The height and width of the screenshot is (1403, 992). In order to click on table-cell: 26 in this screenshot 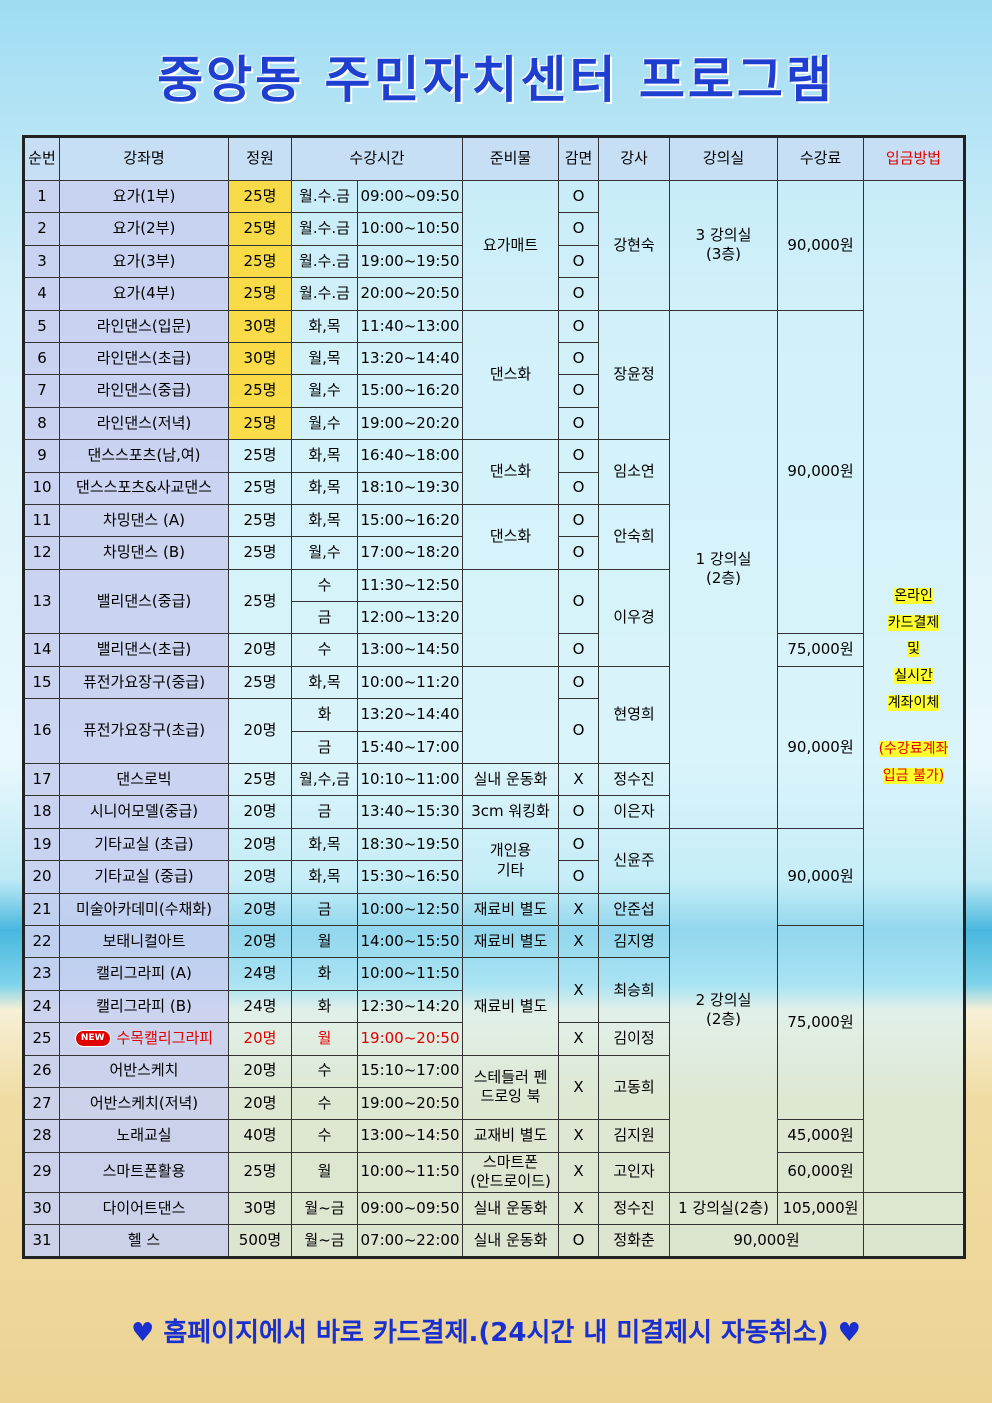, I will do `click(41, 1071)`.